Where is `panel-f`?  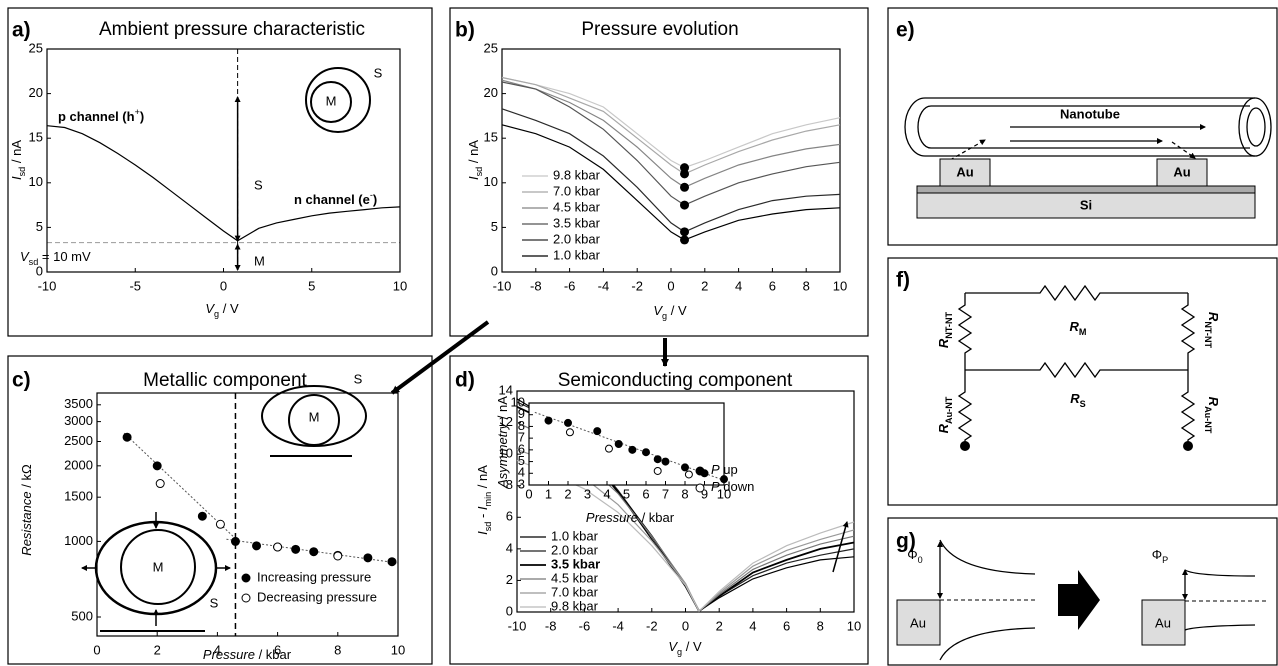
panel-f is located at coordinates (1082, 381).